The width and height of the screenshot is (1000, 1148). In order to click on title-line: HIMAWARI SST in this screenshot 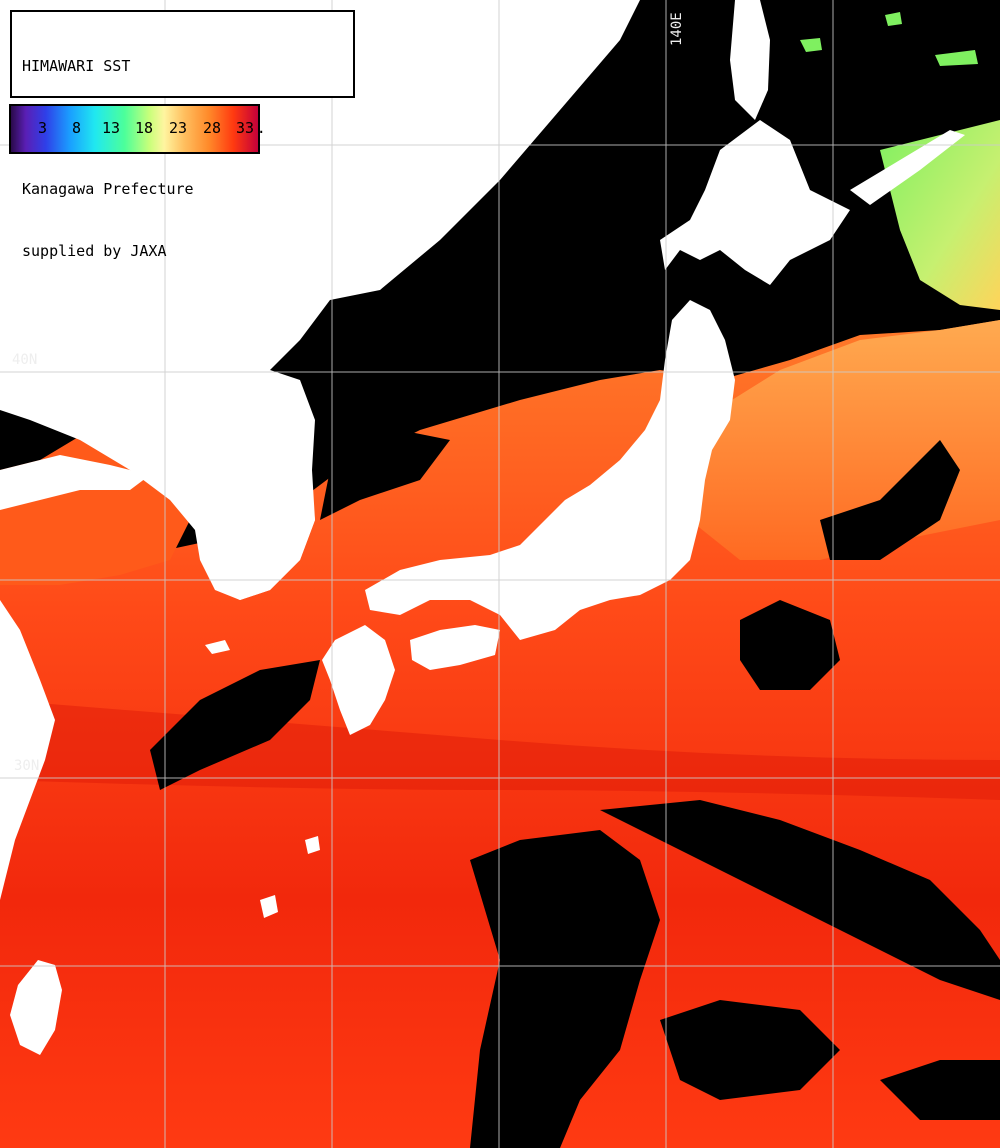, I will do `click(76, 66)`.